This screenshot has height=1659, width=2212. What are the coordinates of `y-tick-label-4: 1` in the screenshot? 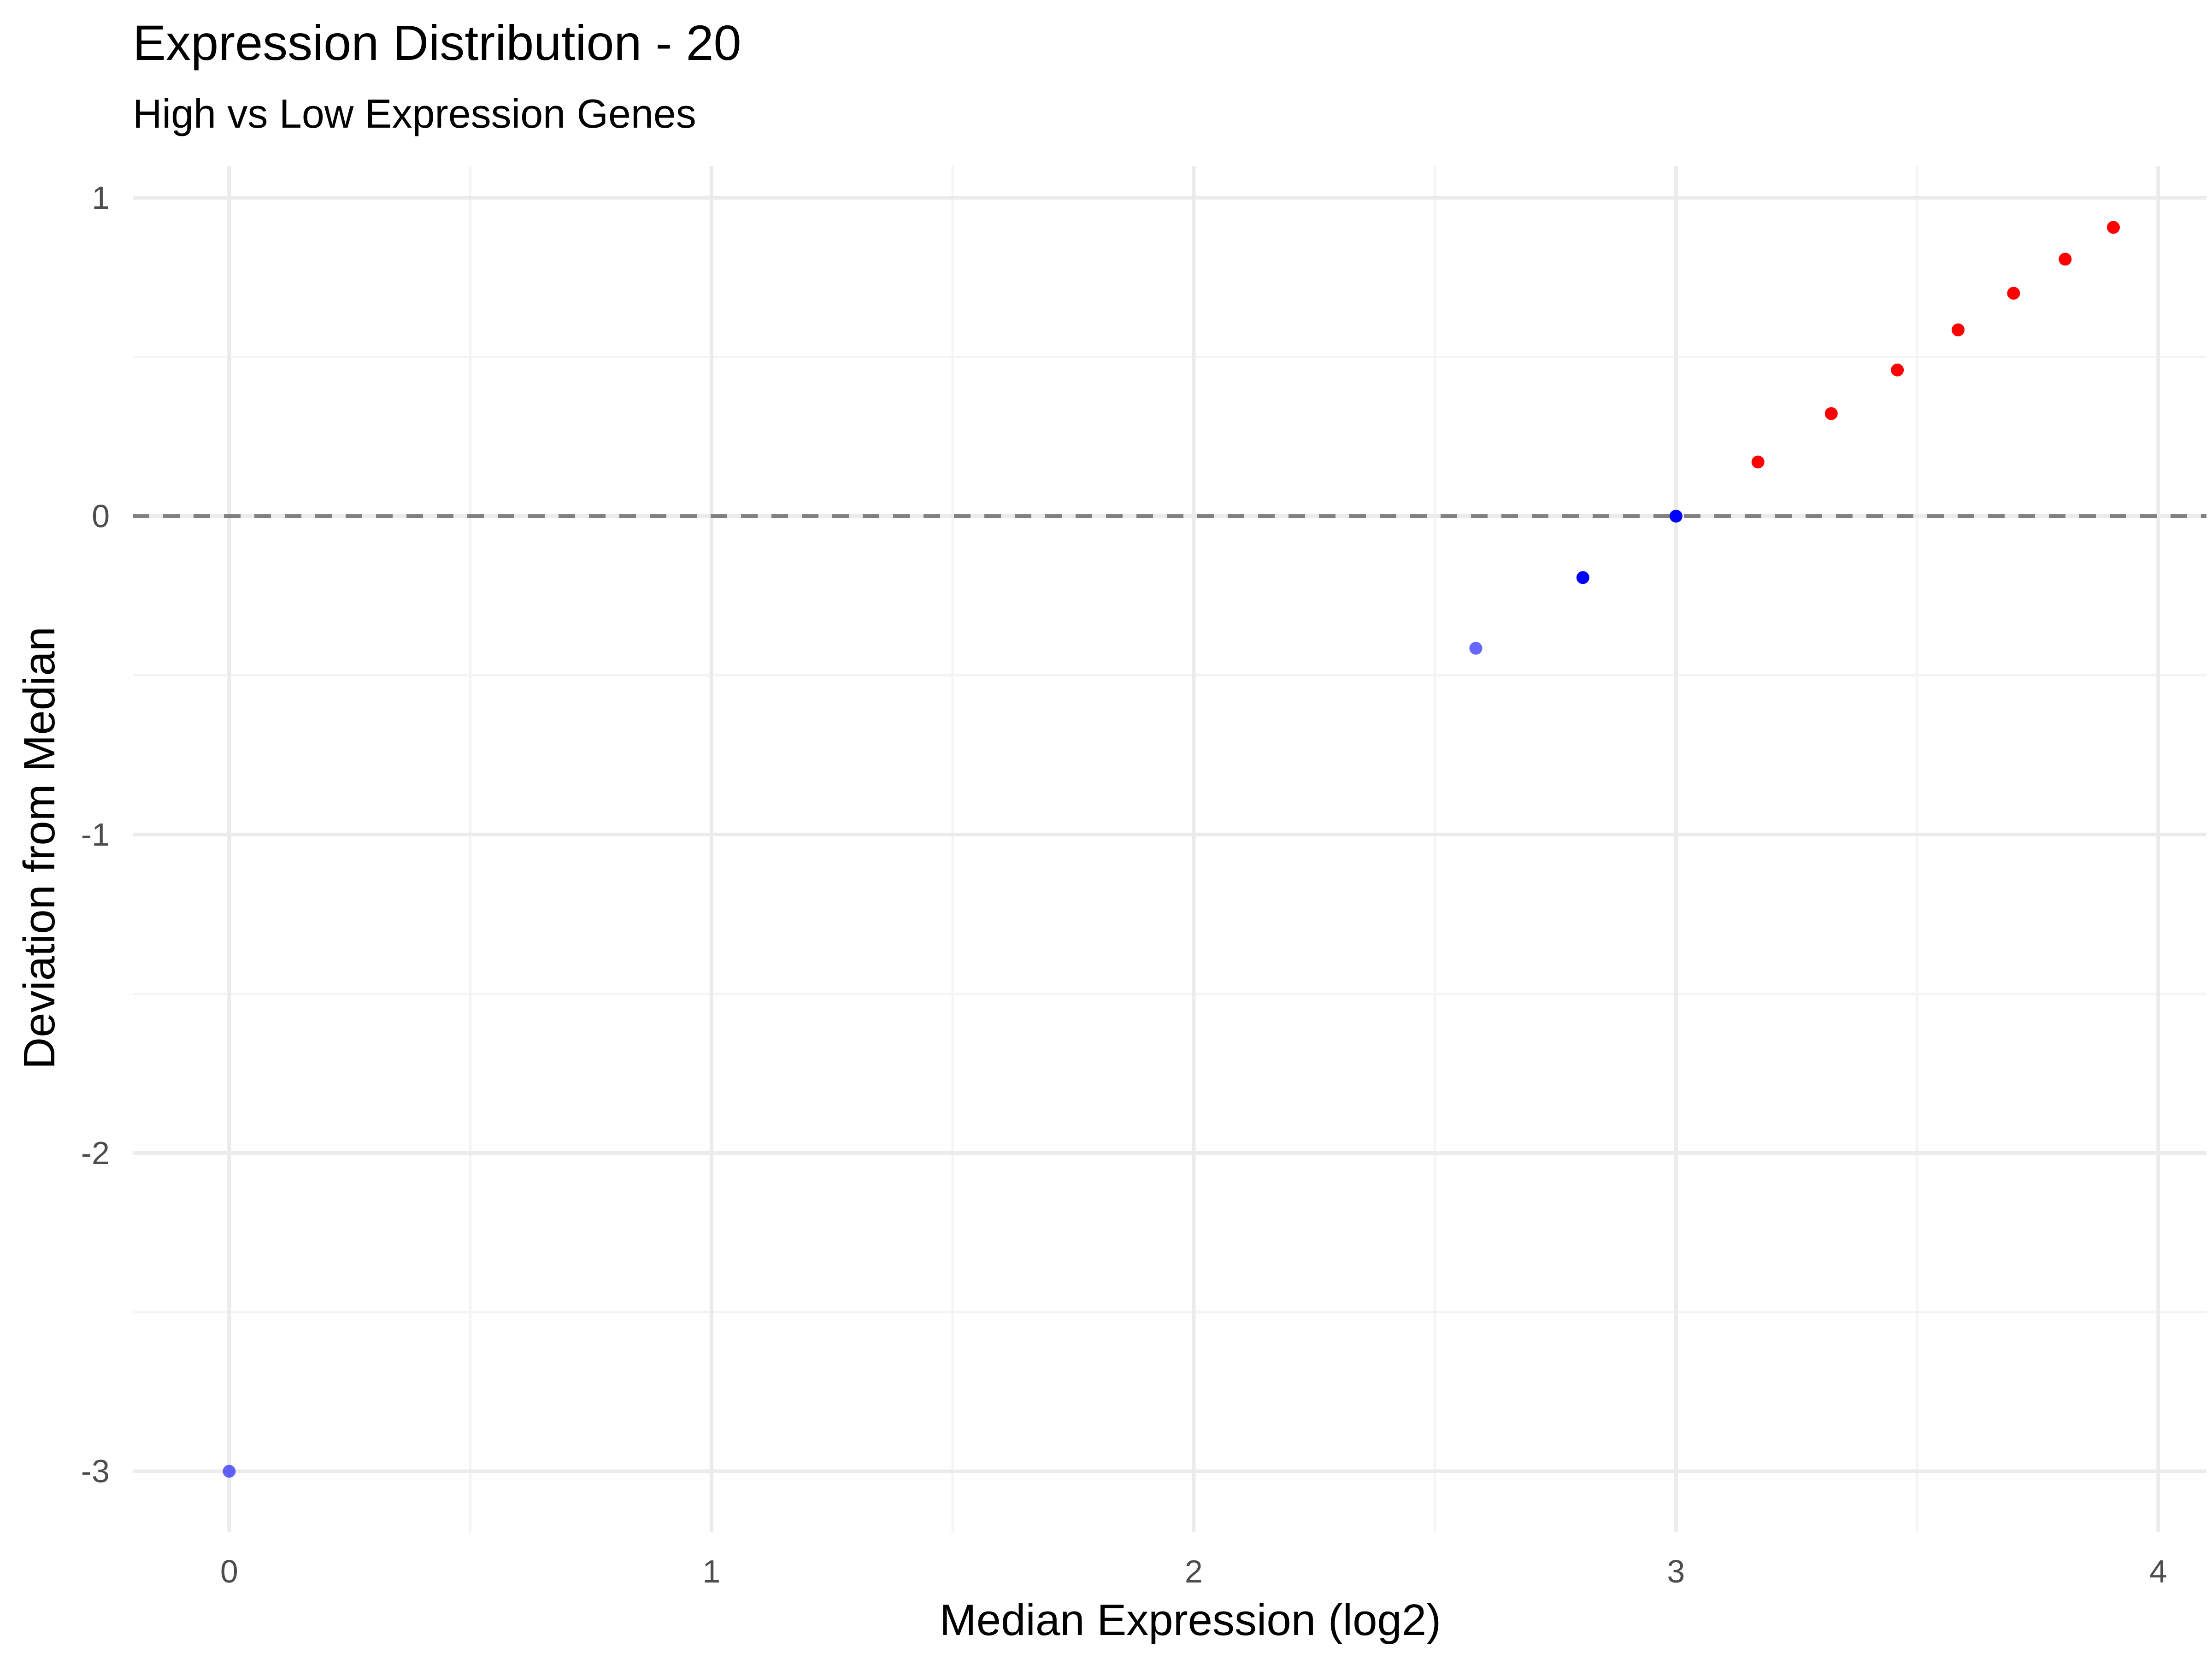 It's located at (101, 198).